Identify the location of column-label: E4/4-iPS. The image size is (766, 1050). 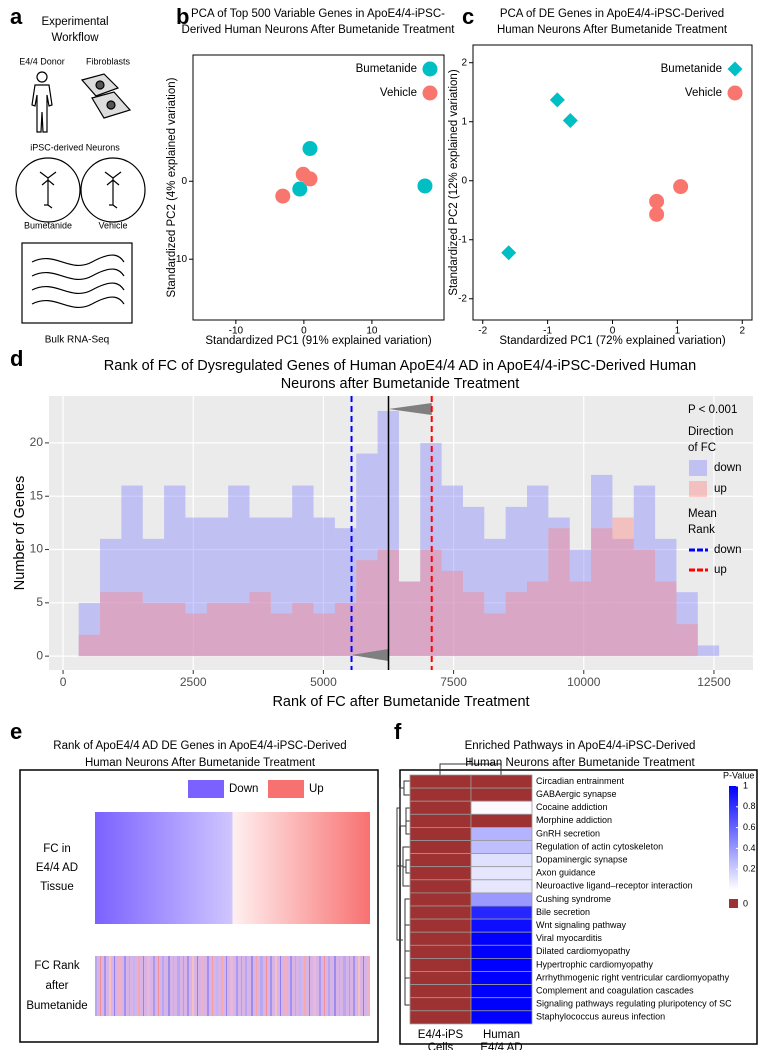
(441, 1035).